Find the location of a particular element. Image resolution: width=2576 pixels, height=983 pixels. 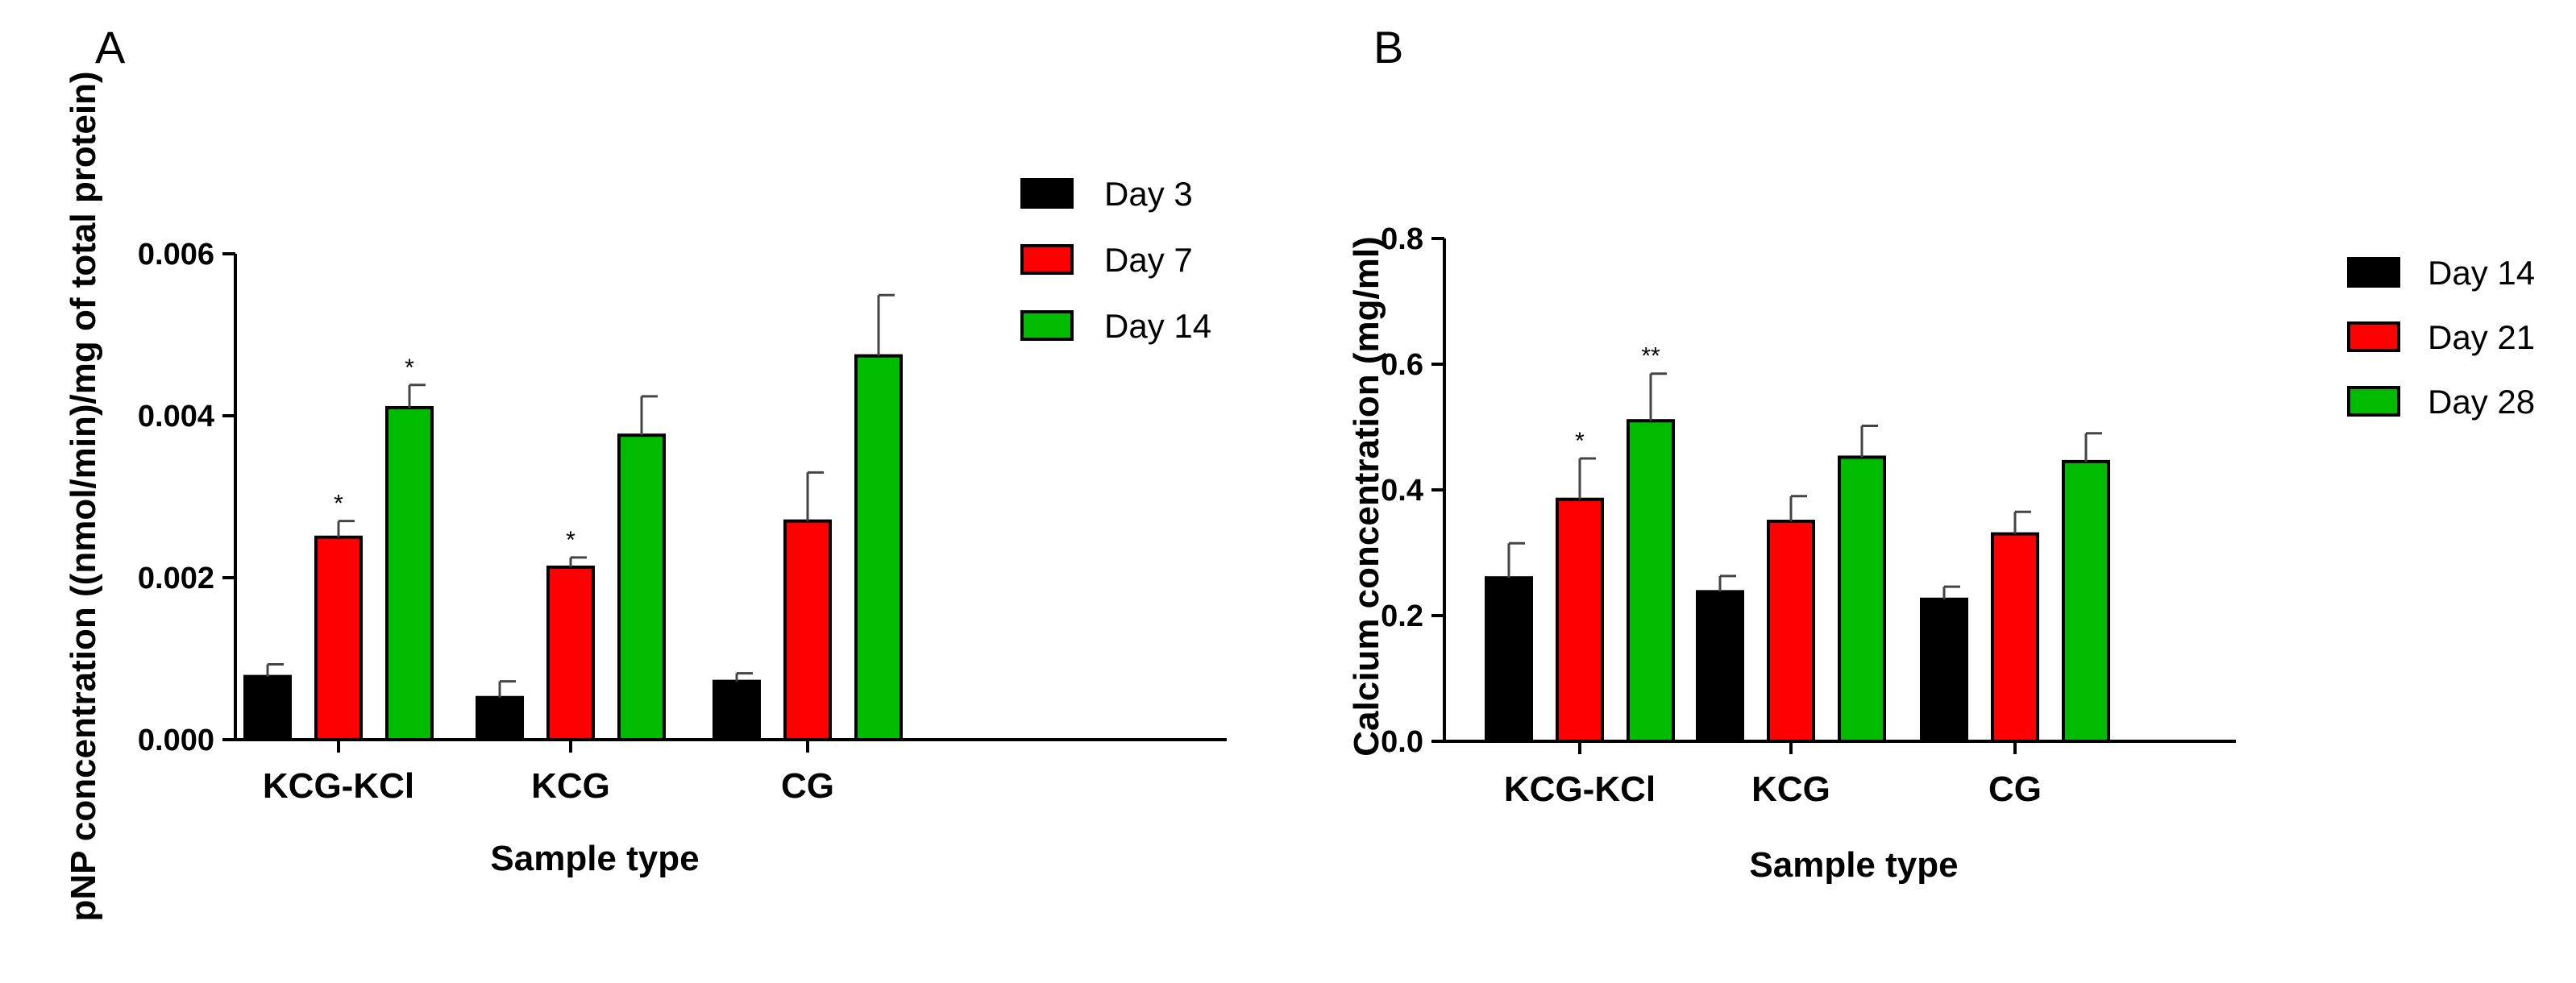

legend-label: Day 3 is located at coordinates (1148, 194).